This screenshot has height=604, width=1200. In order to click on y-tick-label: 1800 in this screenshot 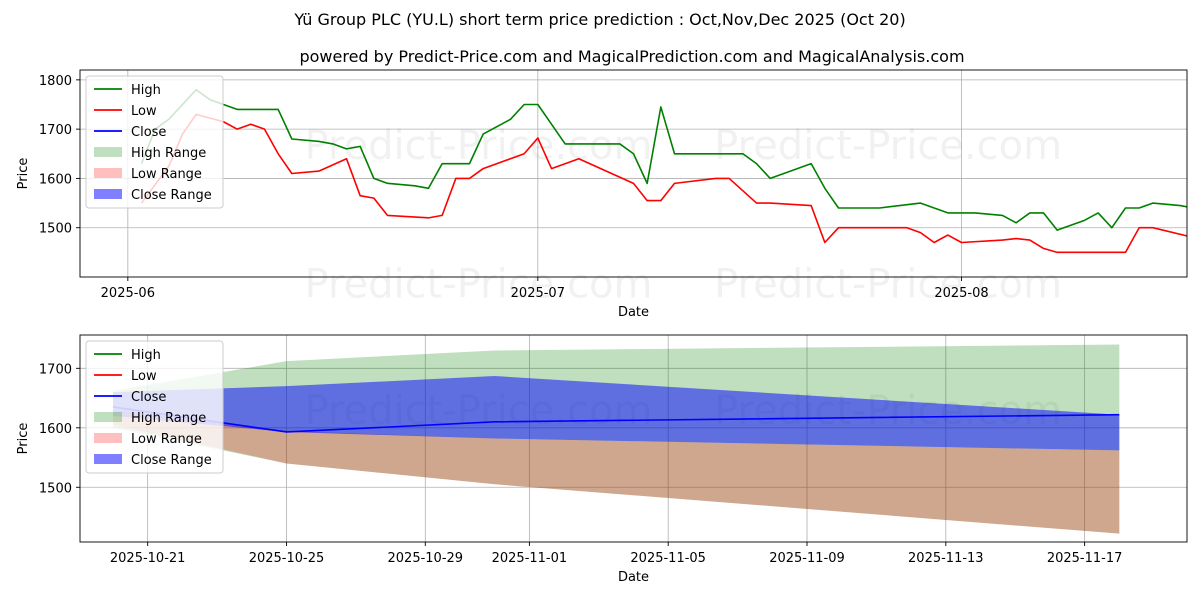, I will do `click(55, 81)`.